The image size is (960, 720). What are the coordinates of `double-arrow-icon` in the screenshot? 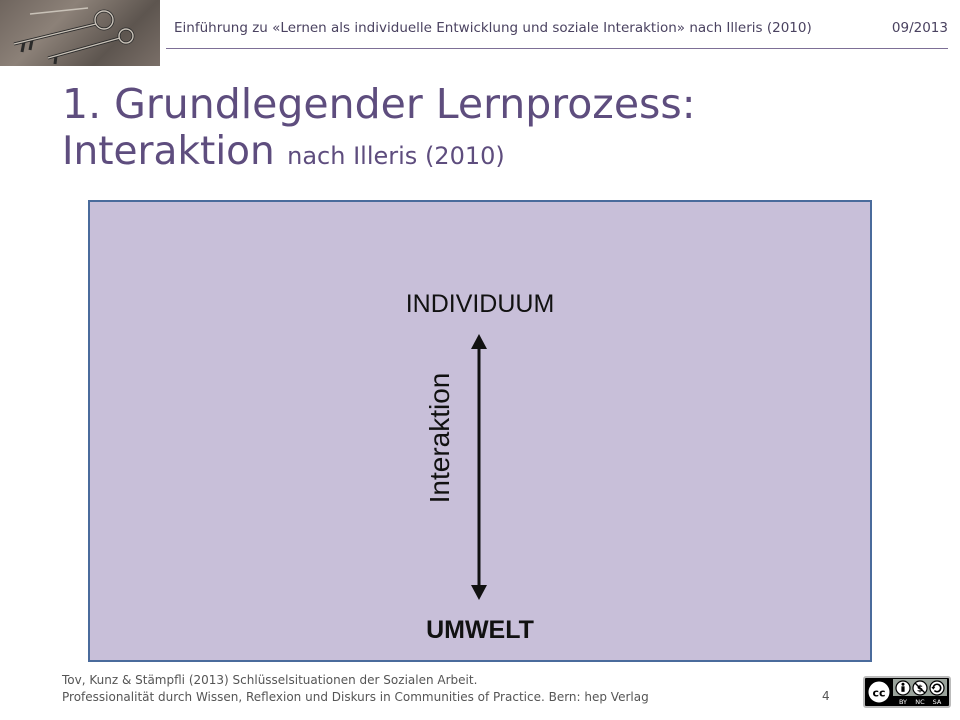 It's located at (479, 467).